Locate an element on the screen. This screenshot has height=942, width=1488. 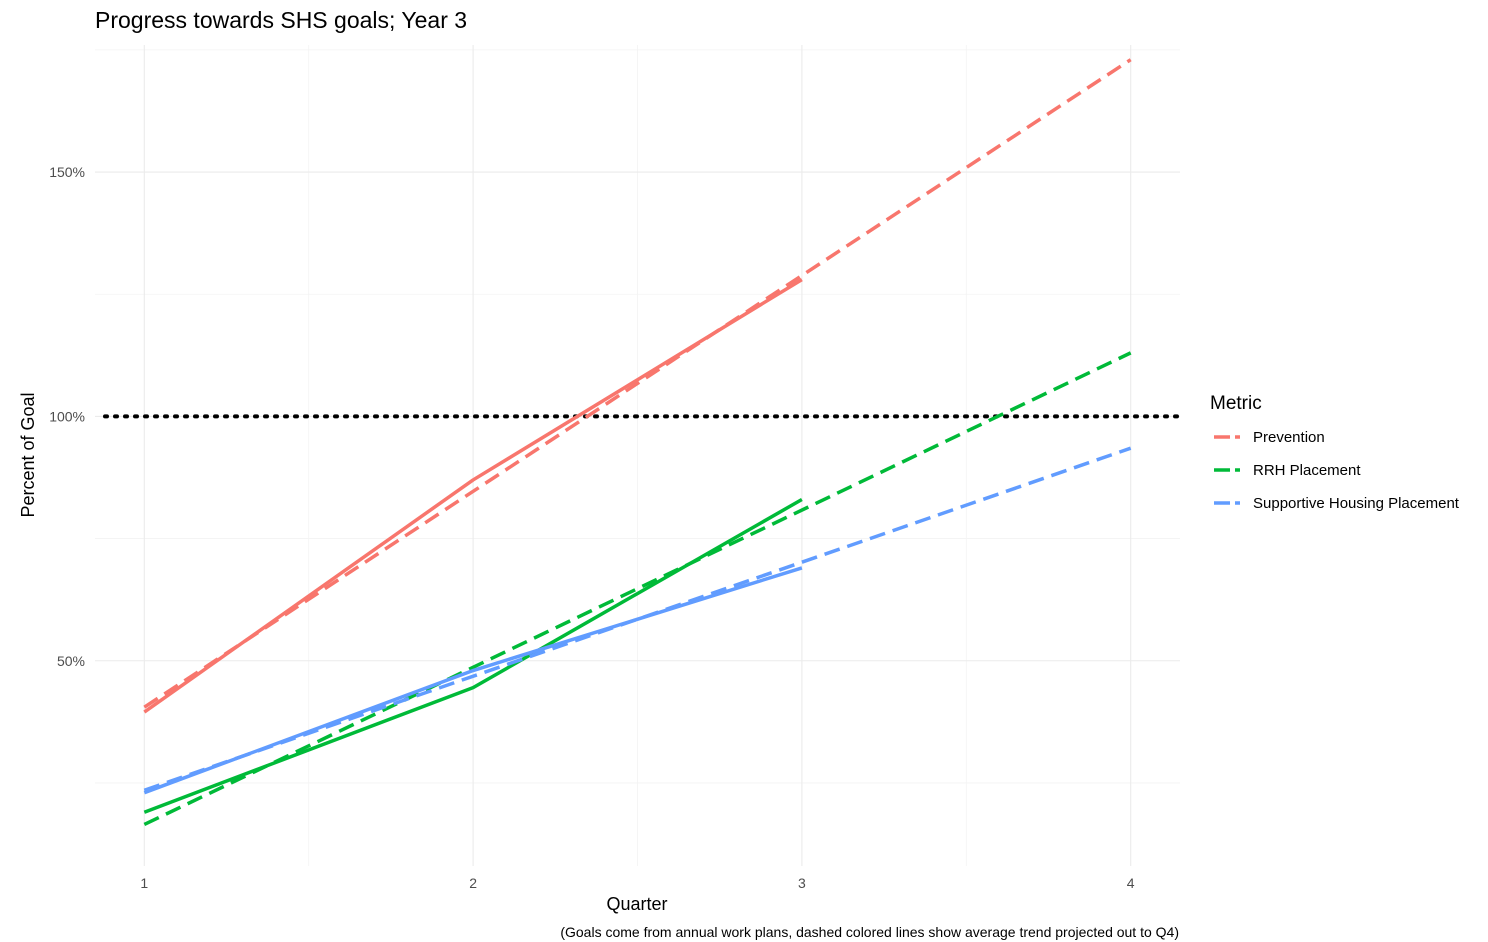
x-axis-title: Quarter is located at coordinates (636, 904).